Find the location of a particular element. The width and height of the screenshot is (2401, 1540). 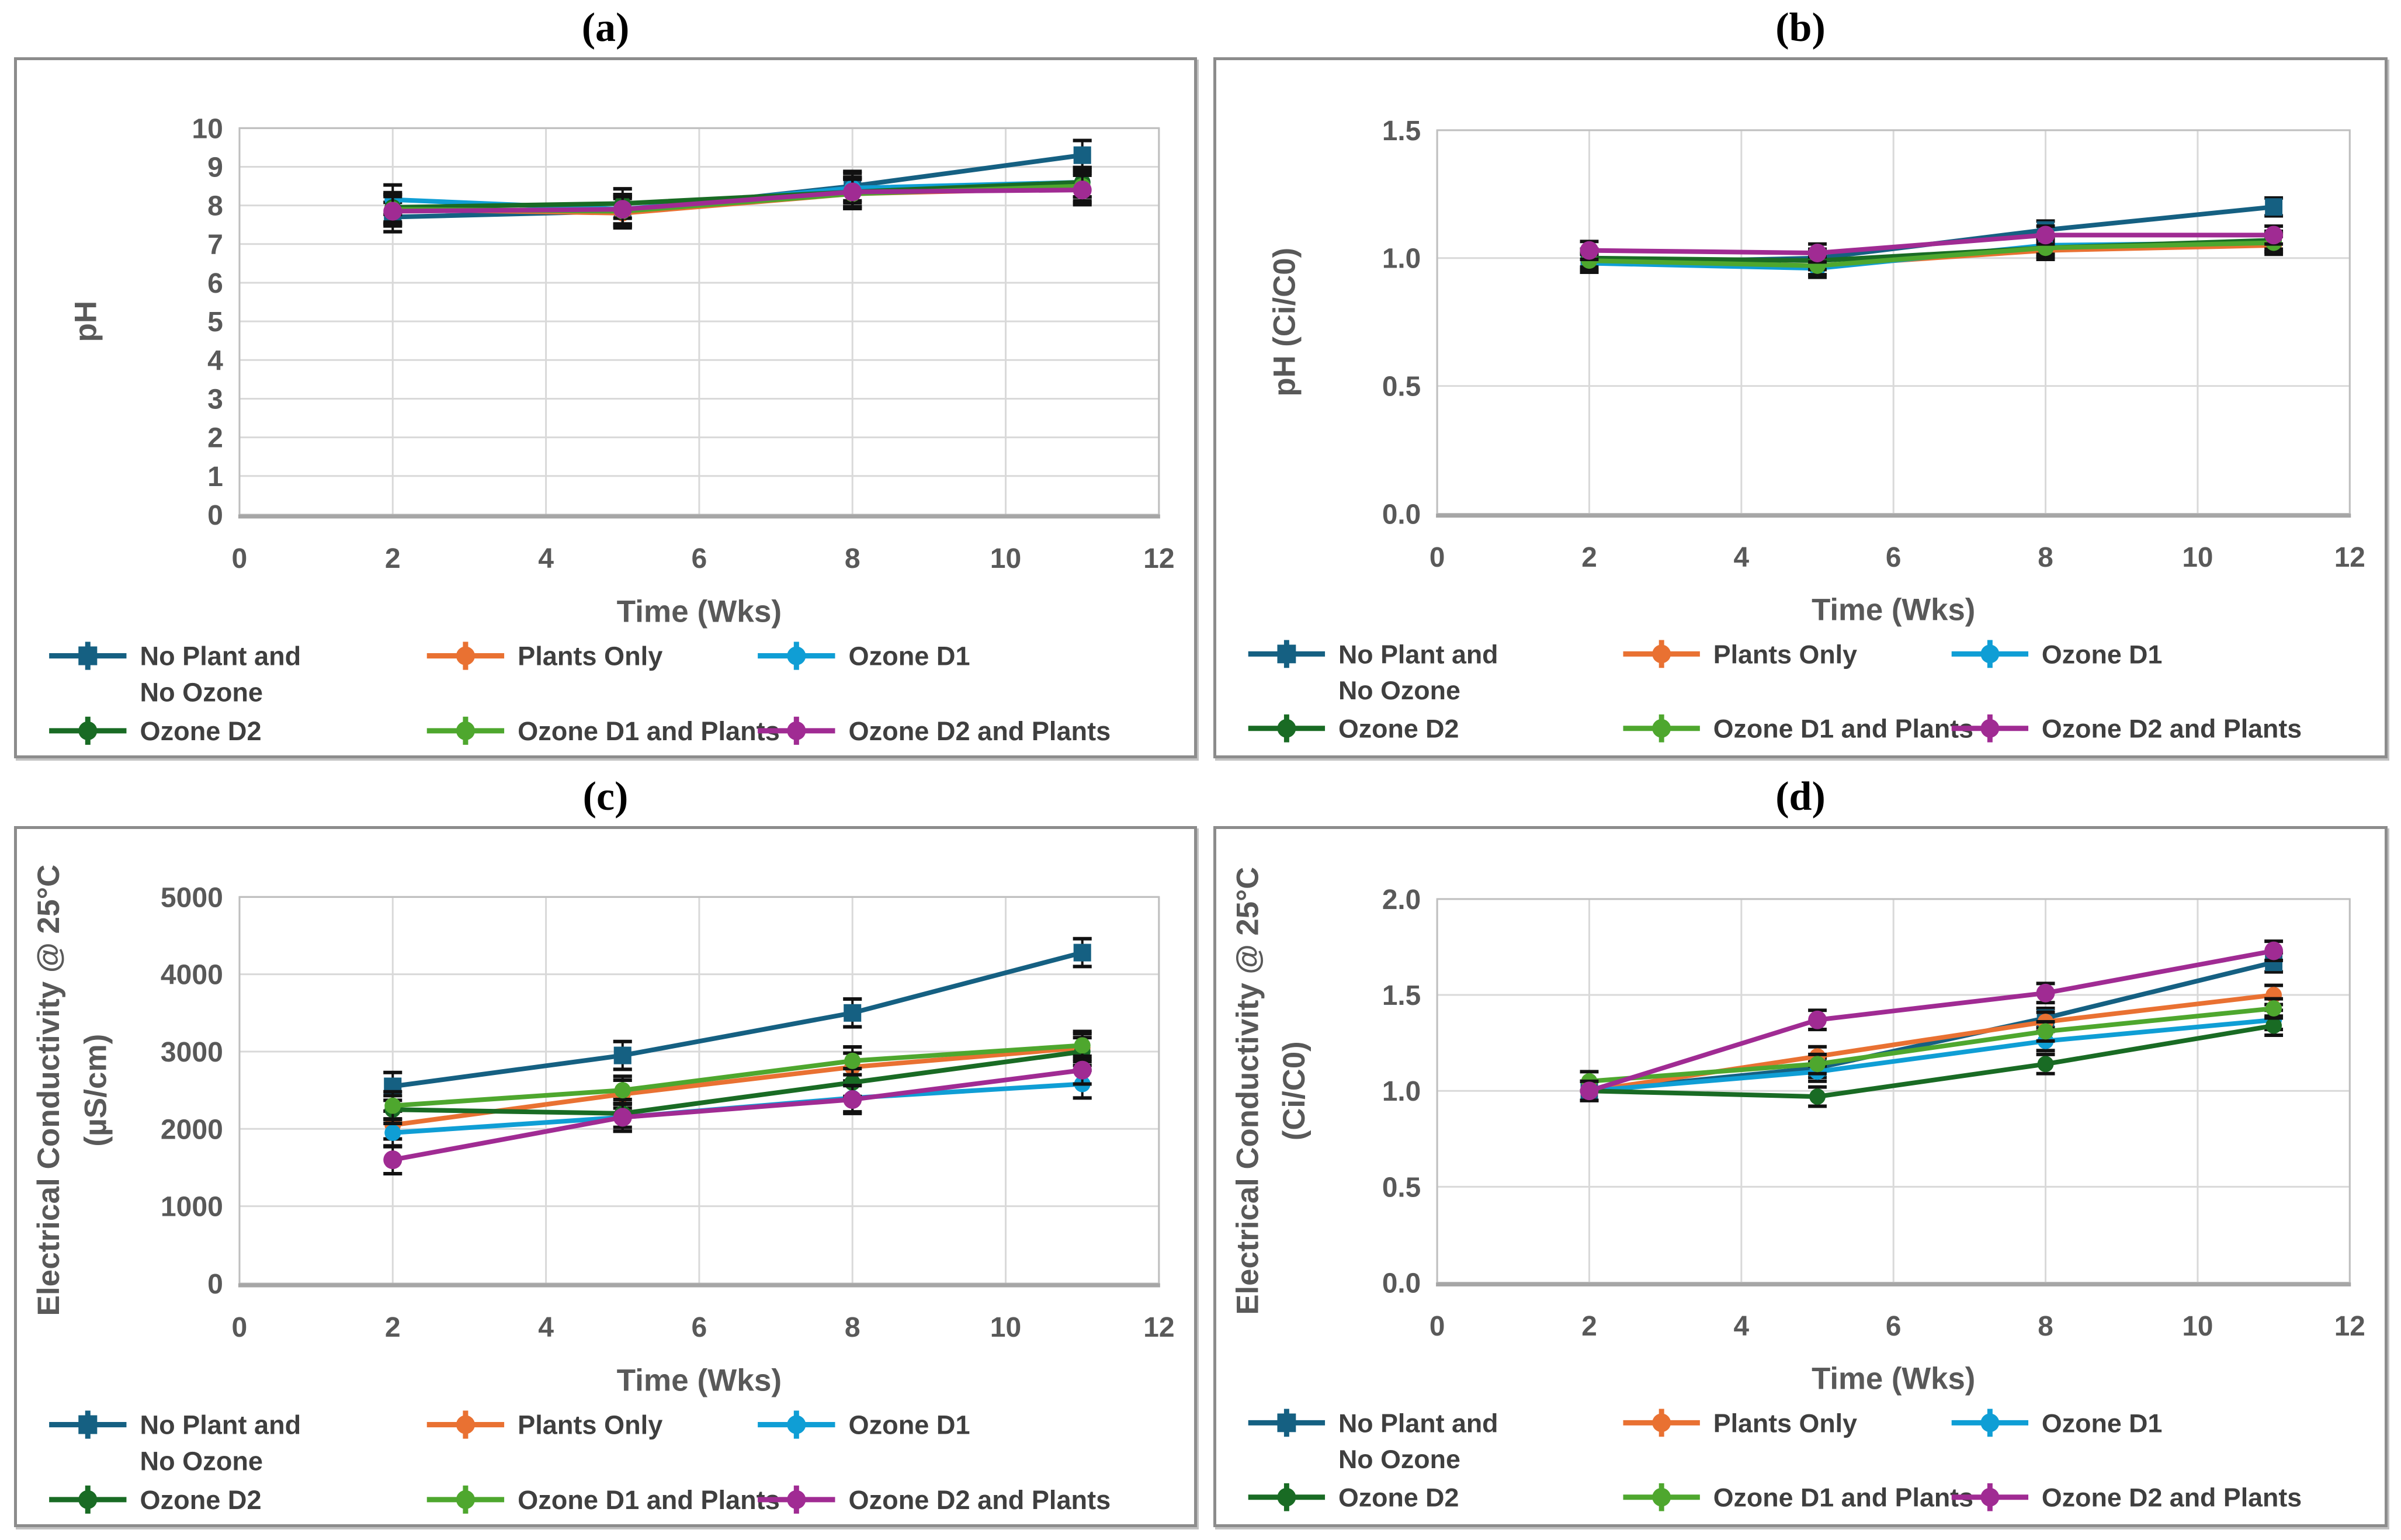

y-axis-title: (µS/cm) is located at coordinates (96, 1090).